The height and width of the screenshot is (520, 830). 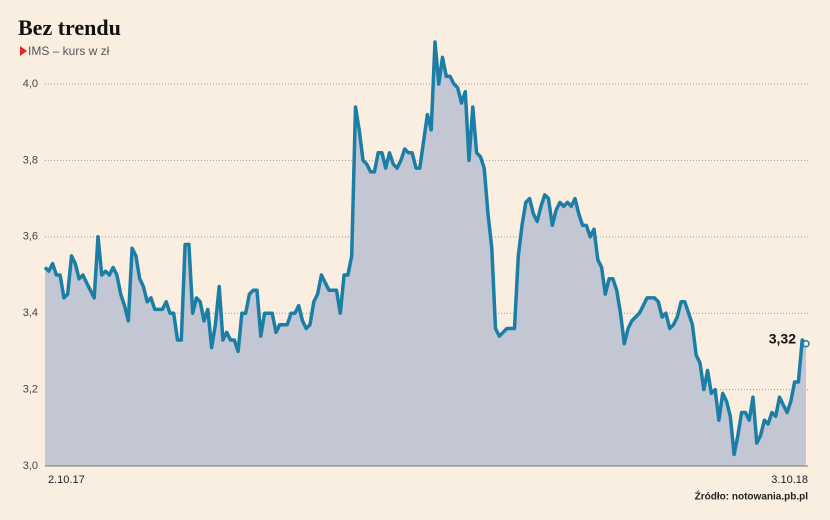 What do you see at coordinates (69, 27) in the screenshot?
I see `chart-title: Bez trendu` at bounding box center [69, 27].